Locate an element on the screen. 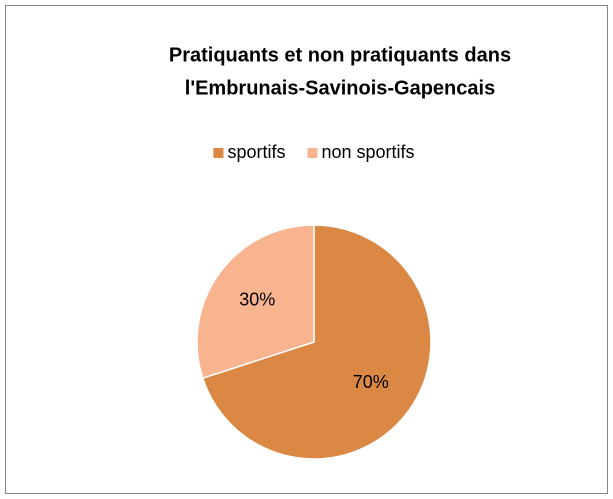  legend-label: sportifs is located at coordinates (256, 152).